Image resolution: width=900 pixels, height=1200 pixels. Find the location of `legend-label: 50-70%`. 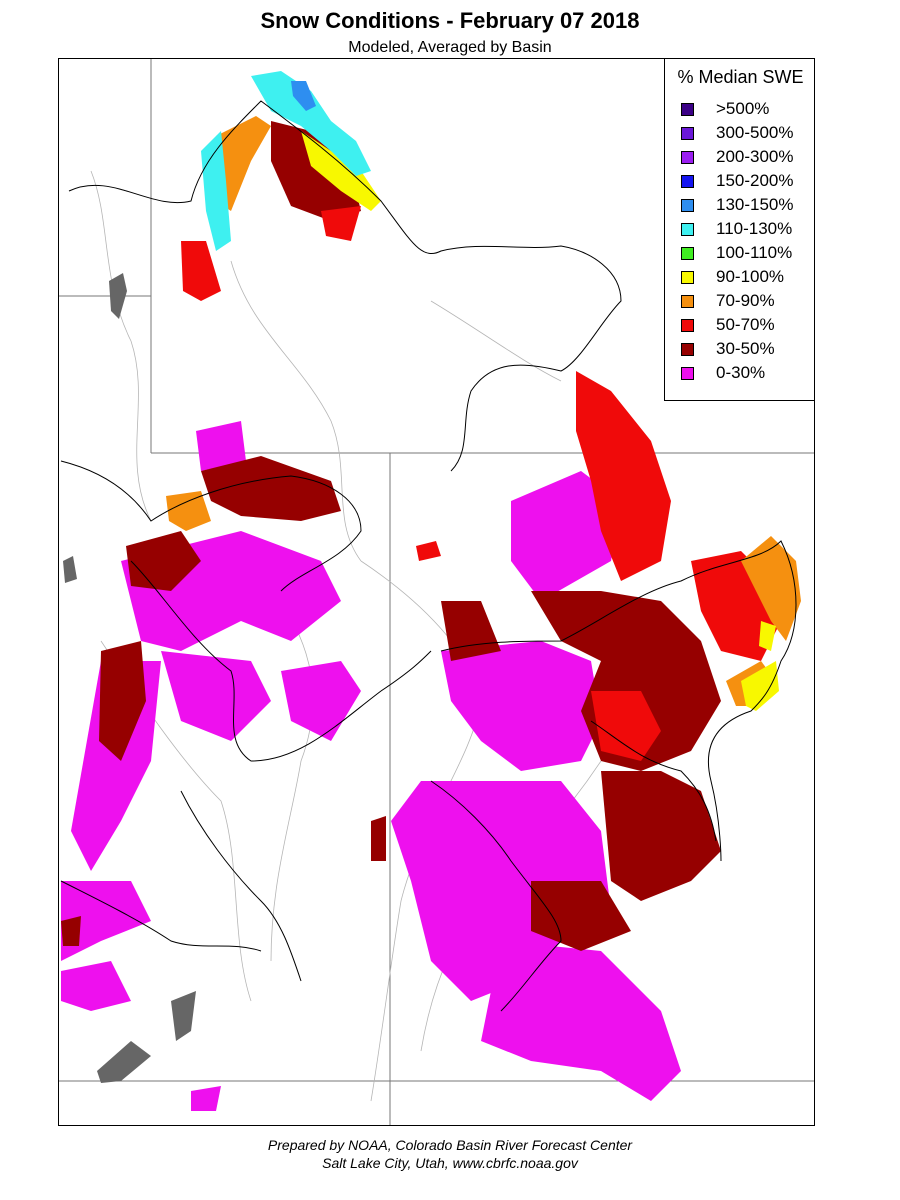

legend-label: 50-70% is located at coordinates (745, 324).